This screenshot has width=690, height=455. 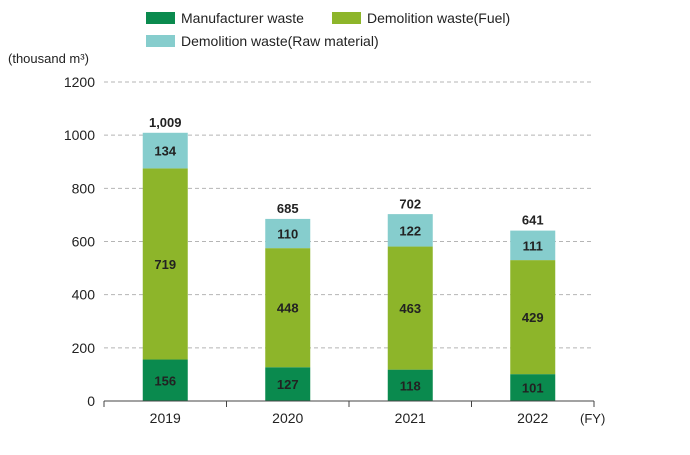 I want to click on segment-value-label: 463, so click(x=410, y=308).